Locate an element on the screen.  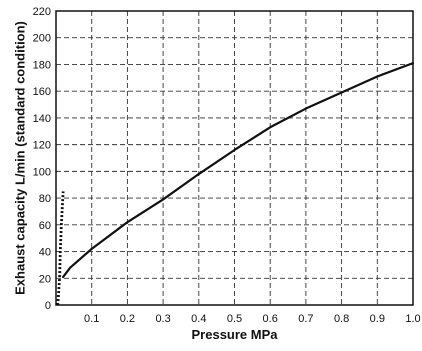
x-tick-label: 0.1 is located at coordinates (91, 319).